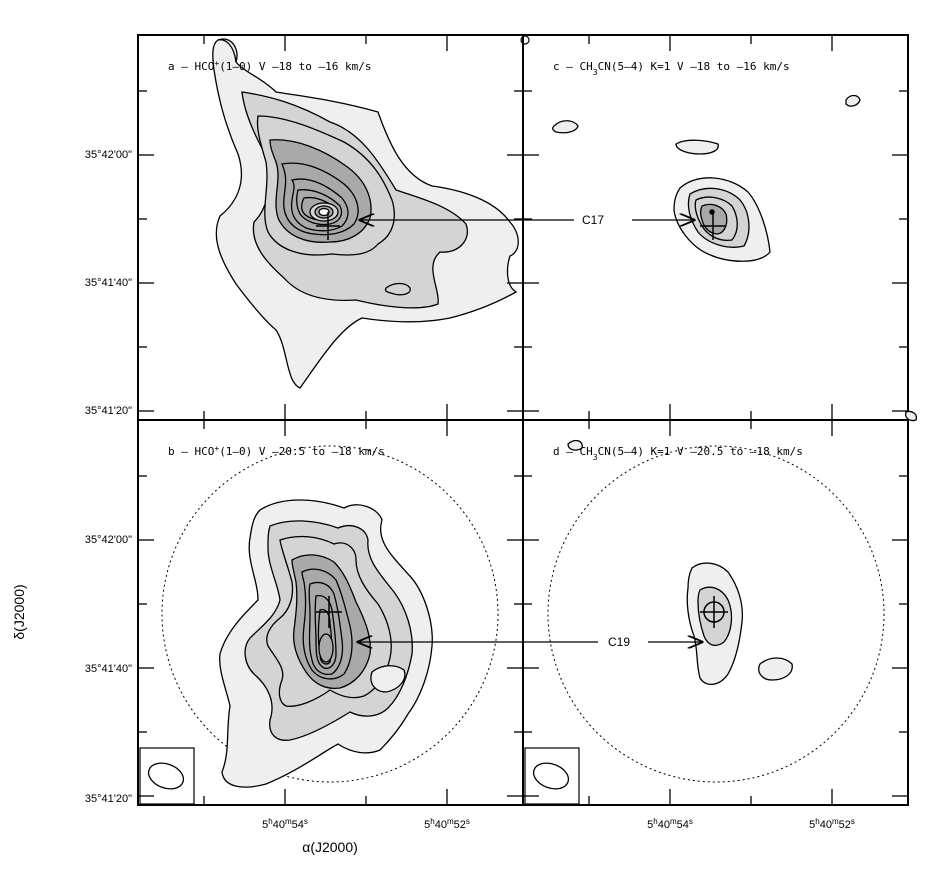  Describe the element at coordinates (328, 226) in the screenshot. I see `panel-a-source-marker` at that location.